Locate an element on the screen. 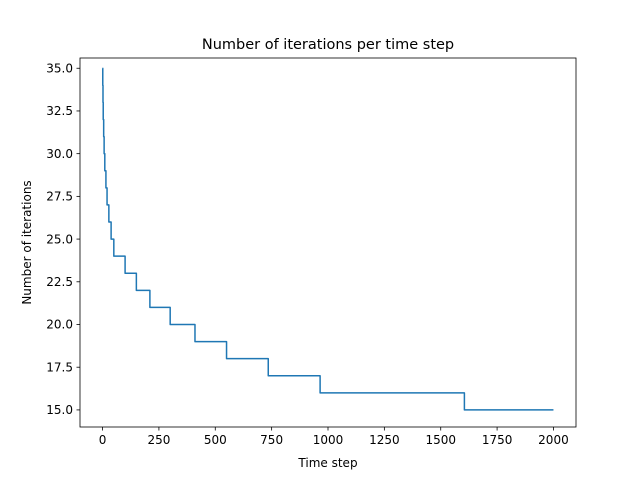 The width and height of the screenshot is (640, 480). y-tick-label: 15.0 is located at coordinates (59, 410).